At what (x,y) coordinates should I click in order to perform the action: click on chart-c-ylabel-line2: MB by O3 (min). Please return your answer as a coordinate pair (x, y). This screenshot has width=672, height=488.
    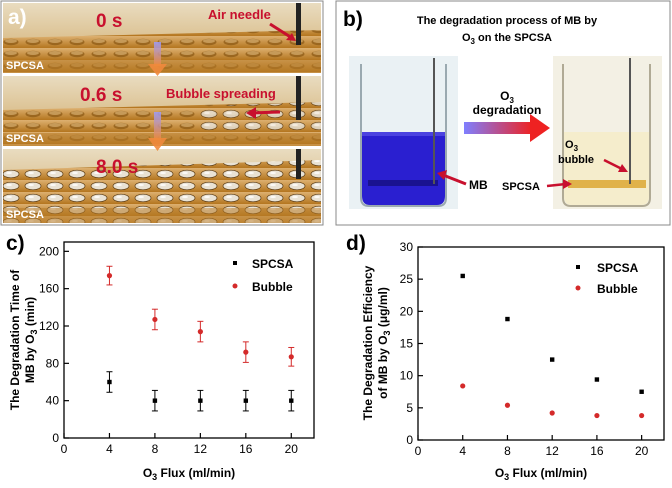
    Looking at the image, I should click on (31, 340).